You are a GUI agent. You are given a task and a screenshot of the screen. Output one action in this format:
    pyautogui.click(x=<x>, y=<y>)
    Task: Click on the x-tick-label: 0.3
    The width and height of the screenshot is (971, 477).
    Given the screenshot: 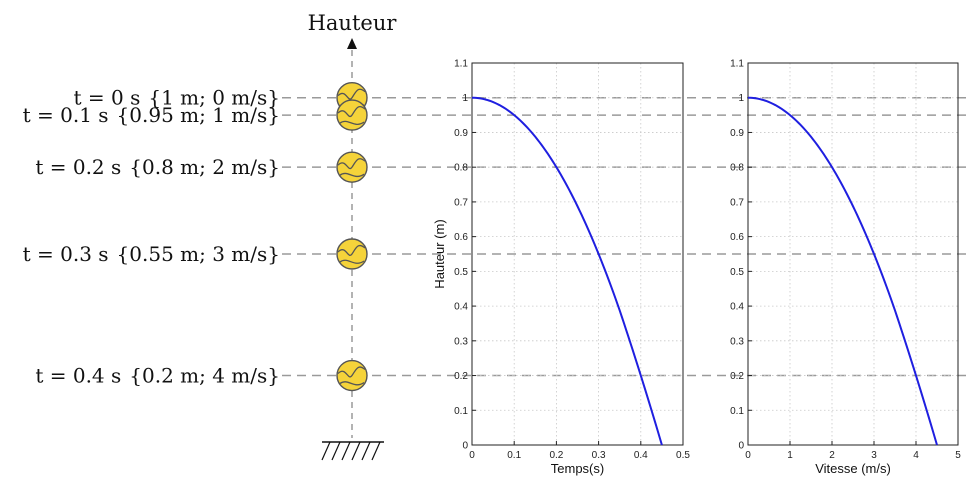 What is the action you would take?
    pyautogui.click(x=599, y=455)
    